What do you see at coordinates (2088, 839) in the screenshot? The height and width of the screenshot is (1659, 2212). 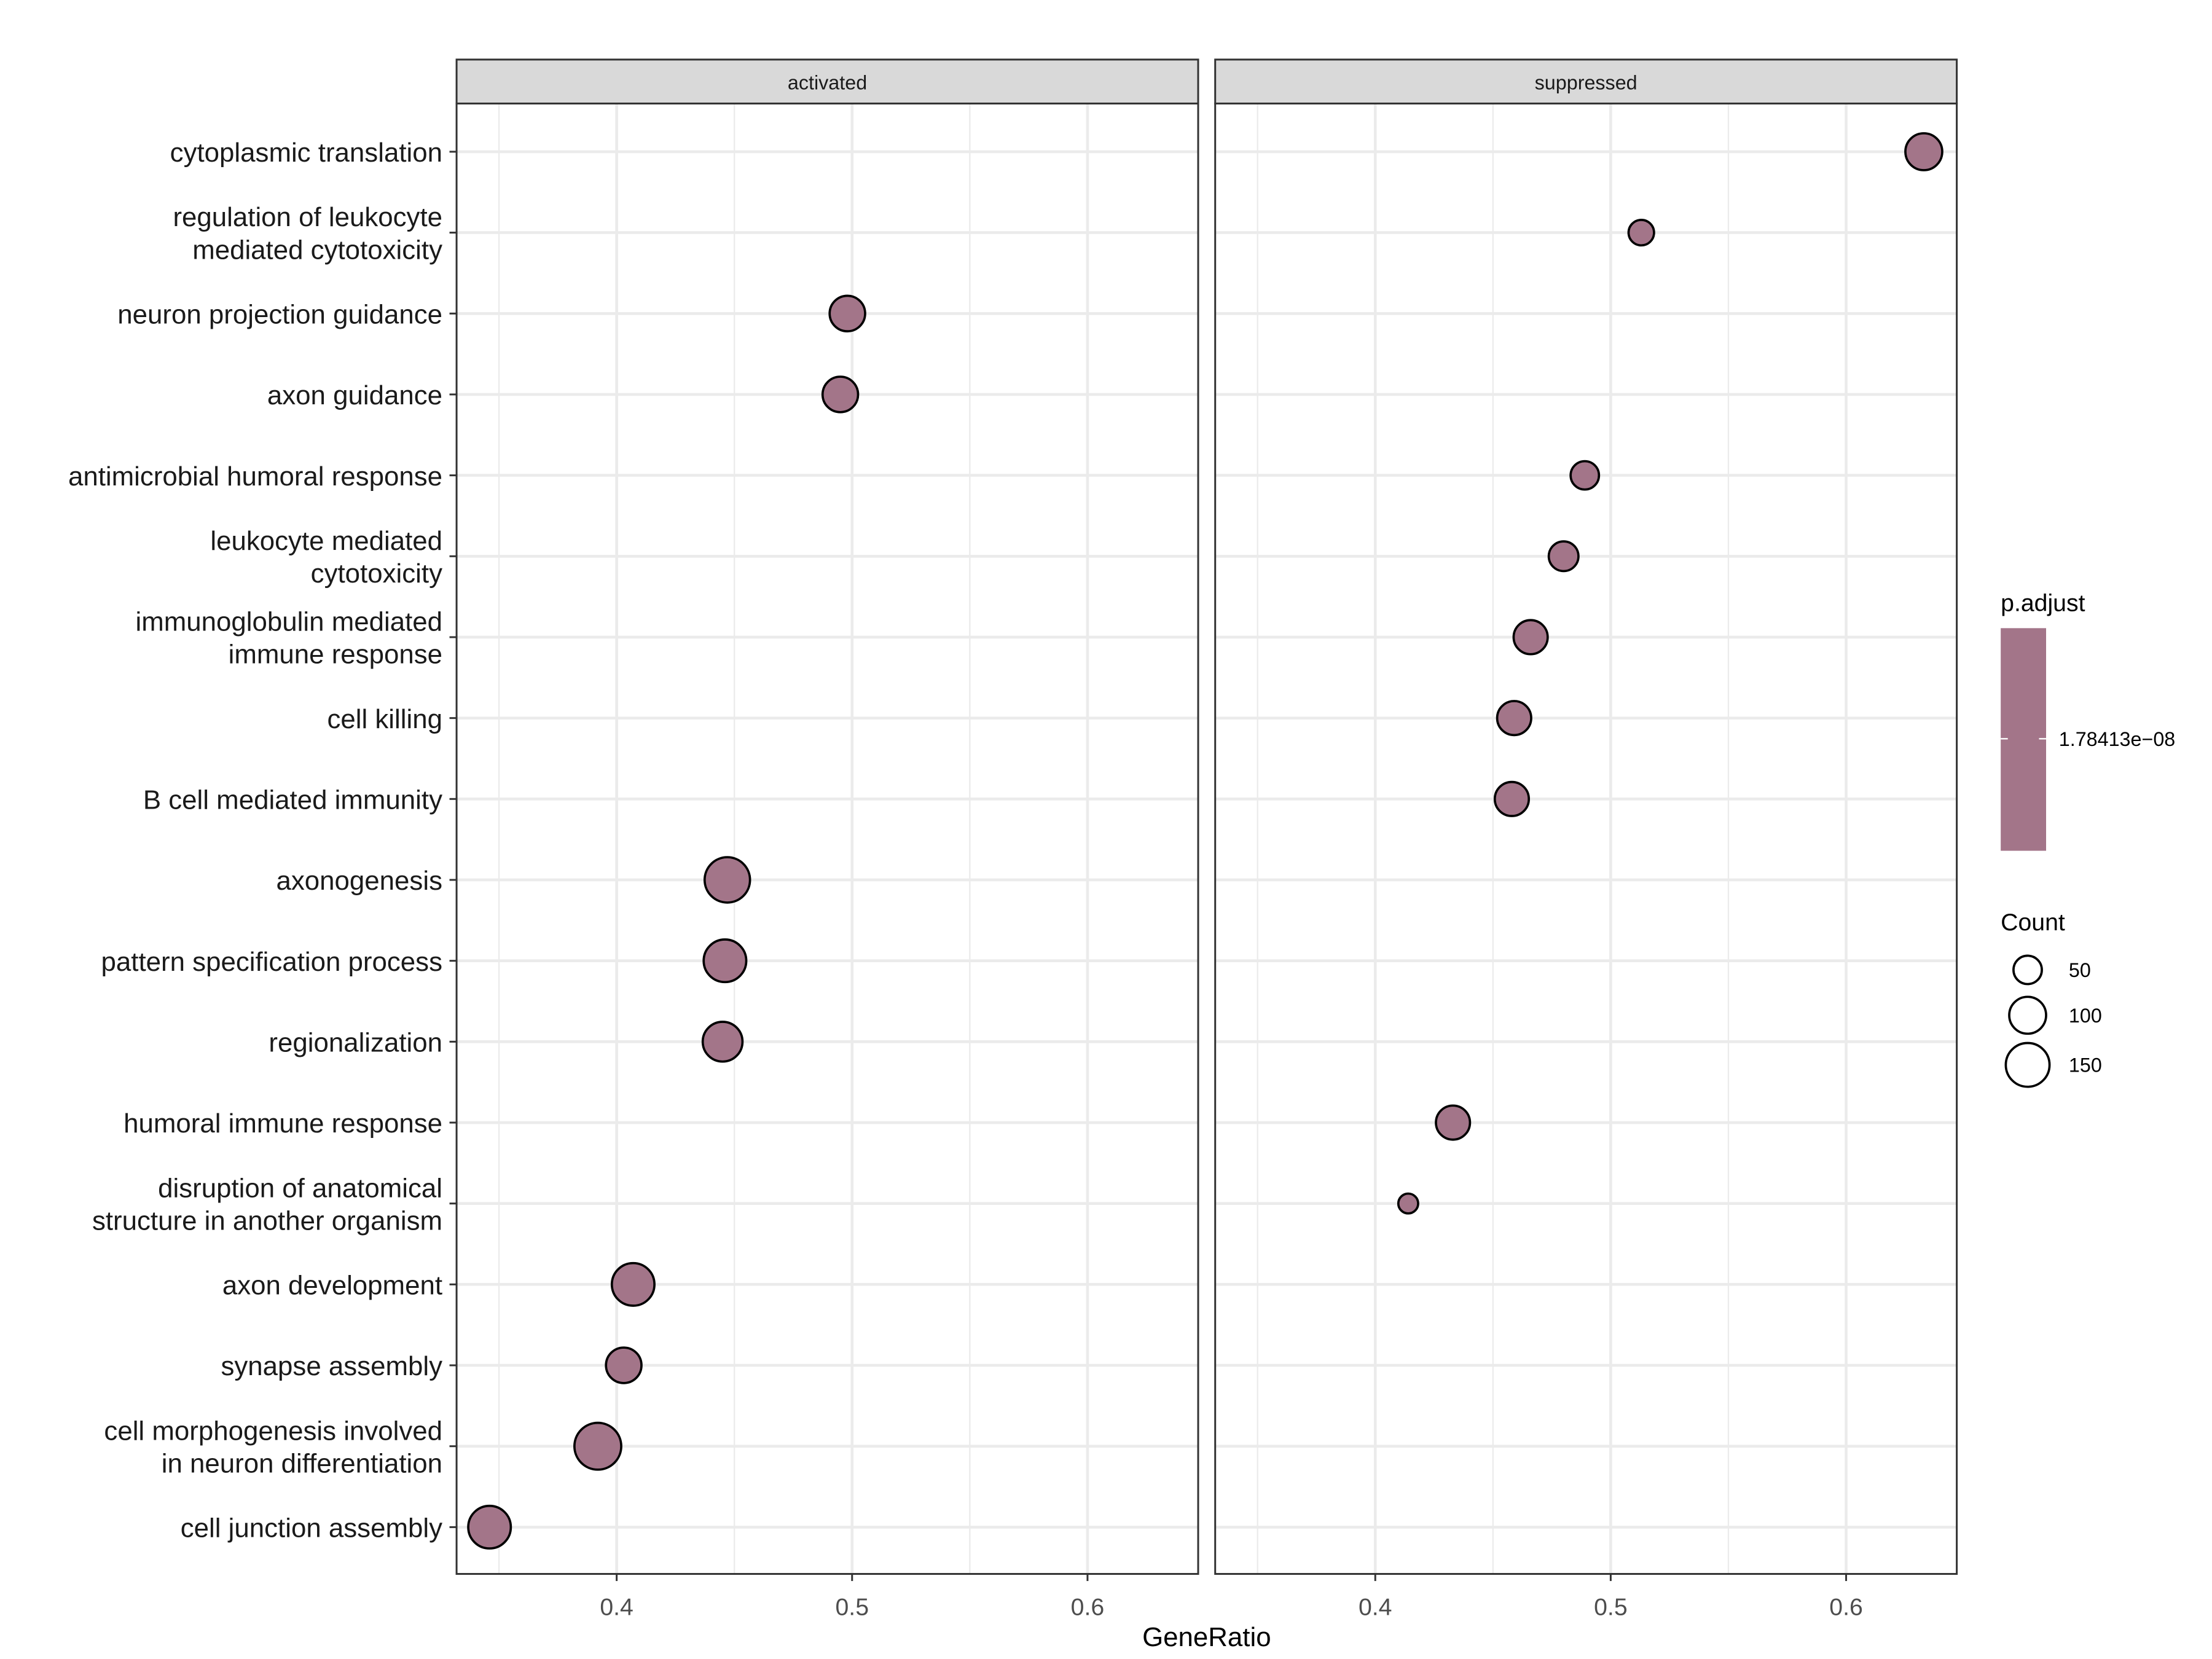 I see `legend: p.adjust 1.78413e−08 Count 50 100 150` at bounding box center [2088, 839].